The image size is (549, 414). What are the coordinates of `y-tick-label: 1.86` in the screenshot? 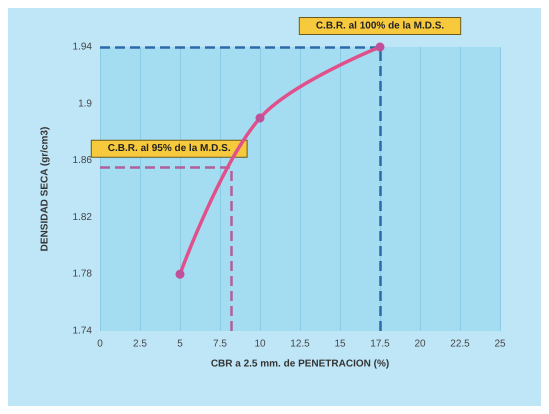 It's located at (82, 160).